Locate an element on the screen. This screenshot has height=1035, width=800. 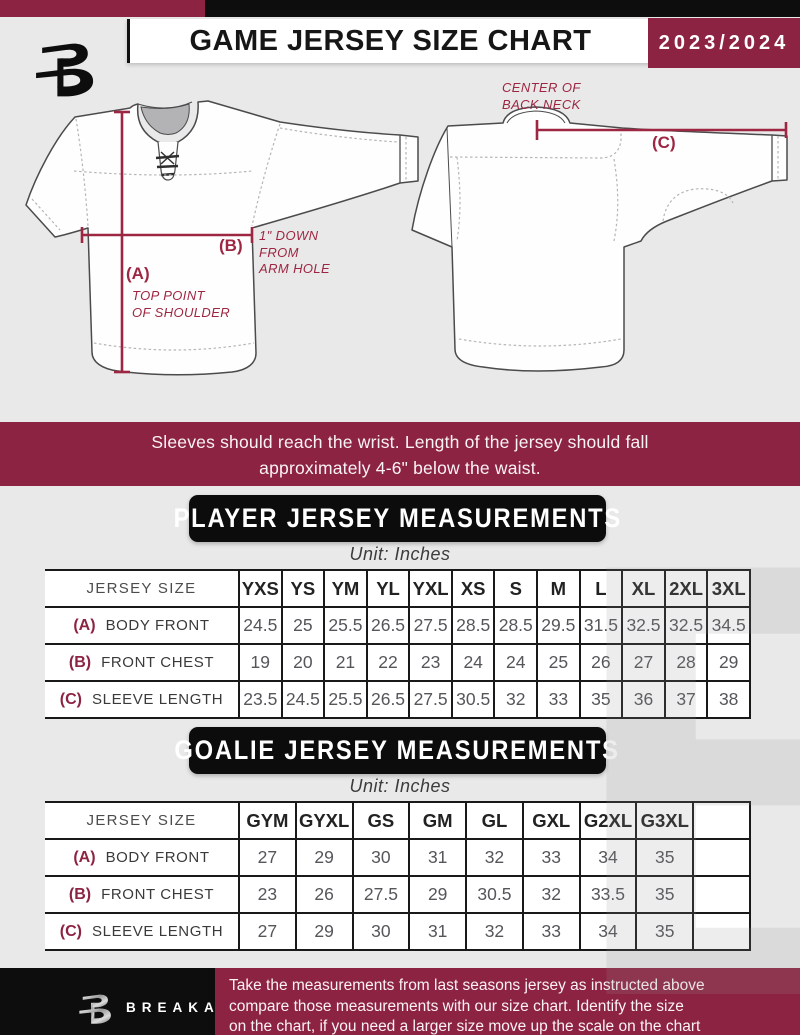
goalie_table-col-G3XL: G3XL is located at coordinates (665, 820).